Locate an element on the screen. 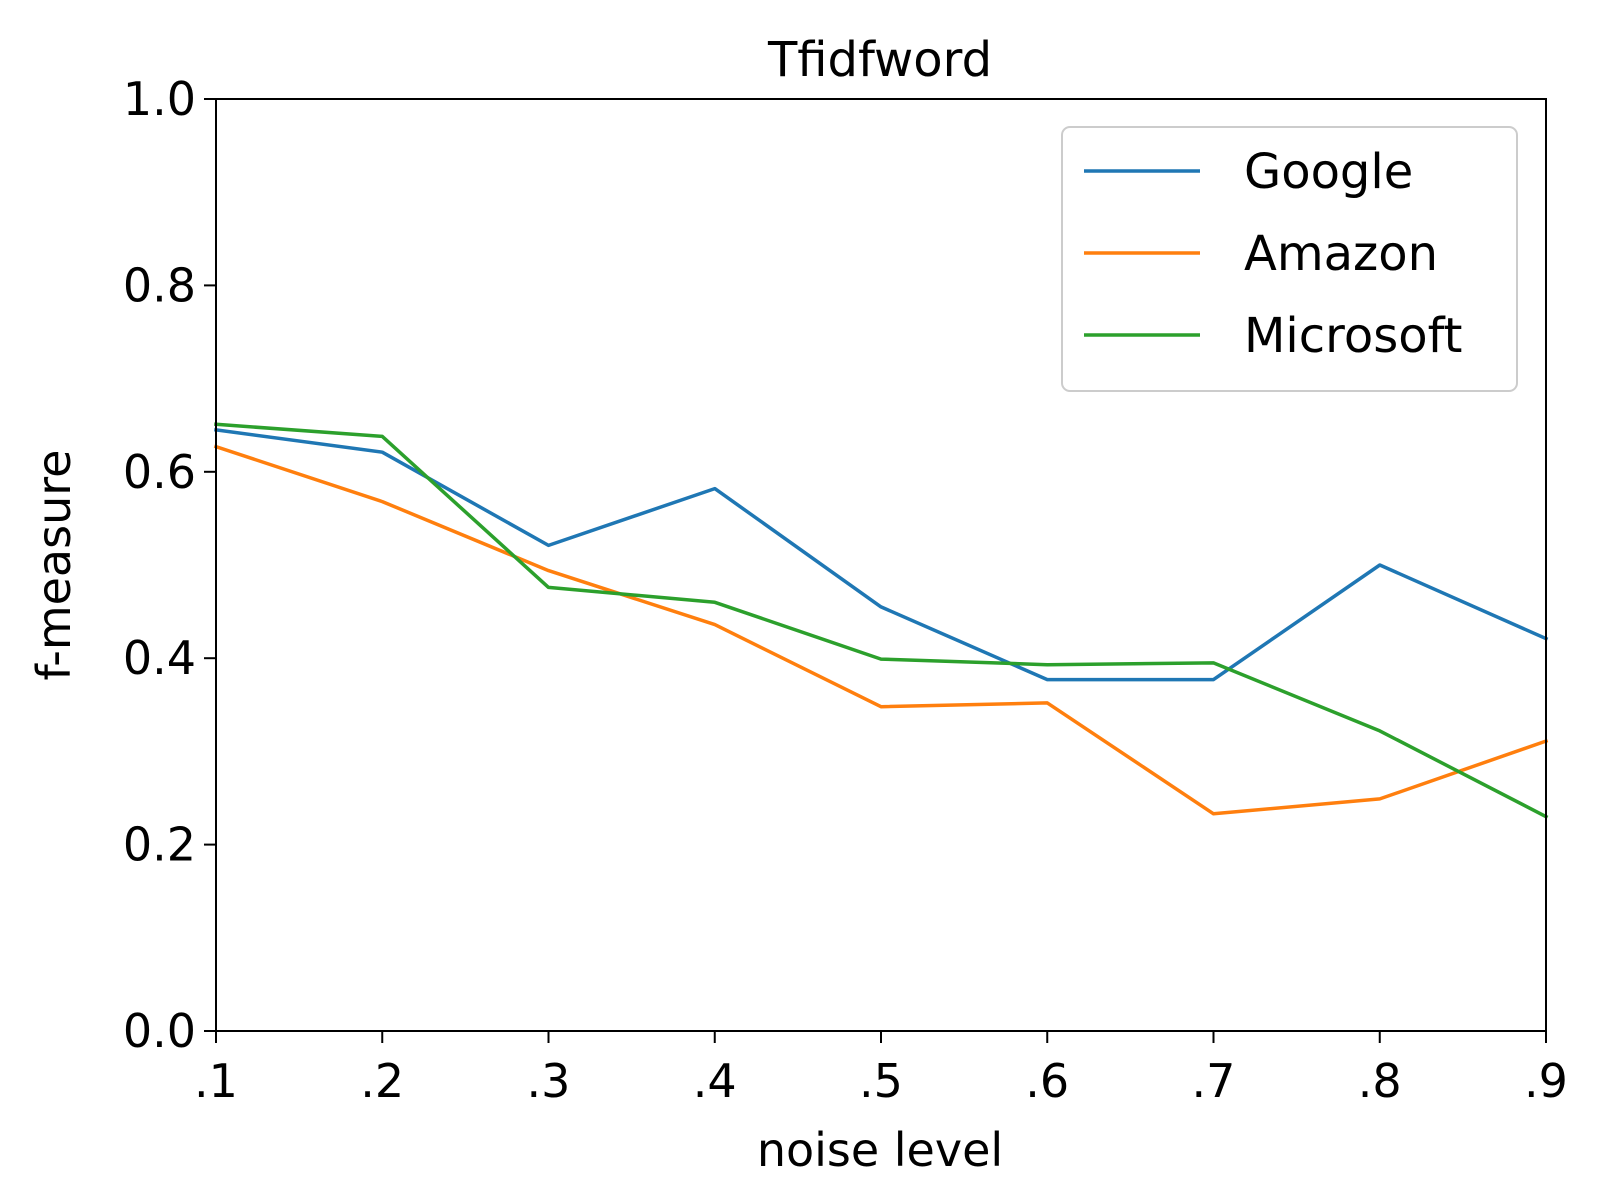 The width and height of the screenshot is (1600, 1200). chart-title: Tfidfword is located at coordinates (879, 60).